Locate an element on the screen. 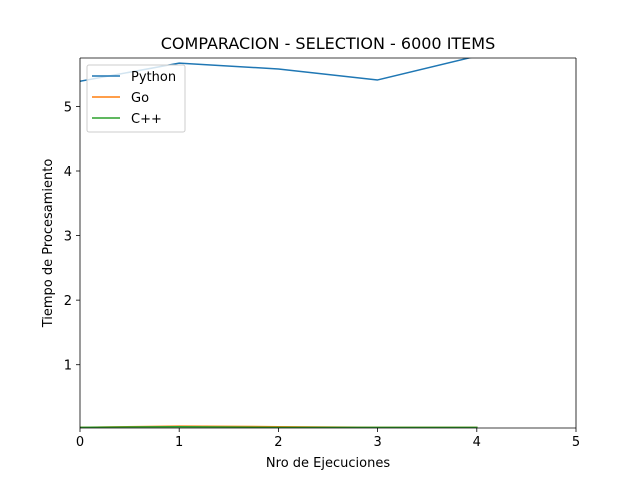 The image size is (640, 480). y-tick-label: 3 is located at coordinates (68, 237).